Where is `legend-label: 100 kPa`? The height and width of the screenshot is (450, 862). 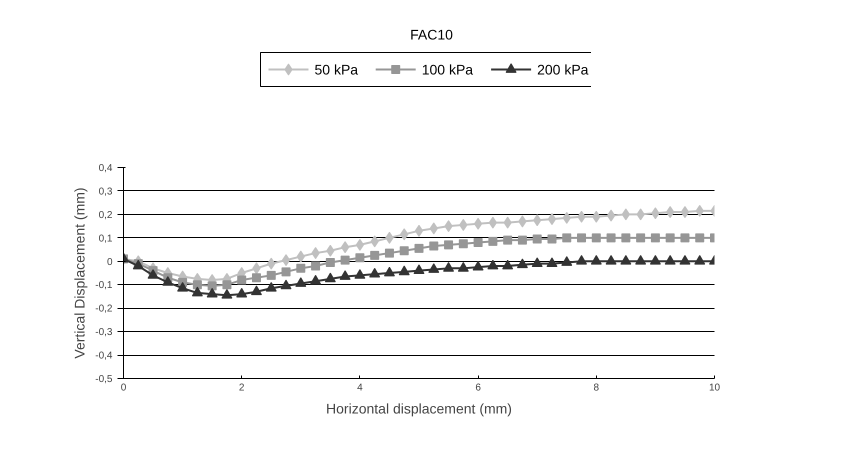
legend-label: 100 kPa is located at coordinates (448, 70).